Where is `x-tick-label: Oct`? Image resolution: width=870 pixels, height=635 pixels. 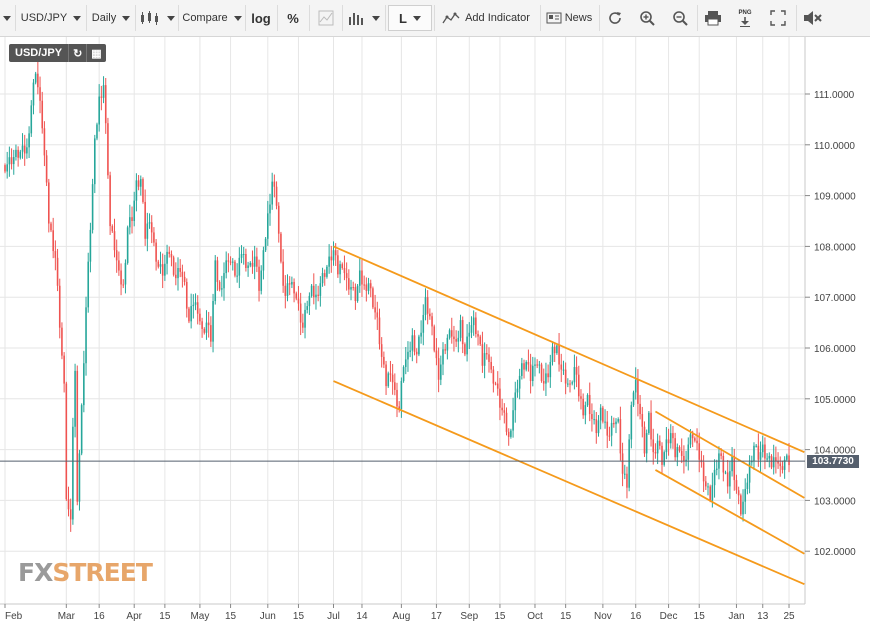 x-tick-label: Oct is located at coordinates (535, 616).